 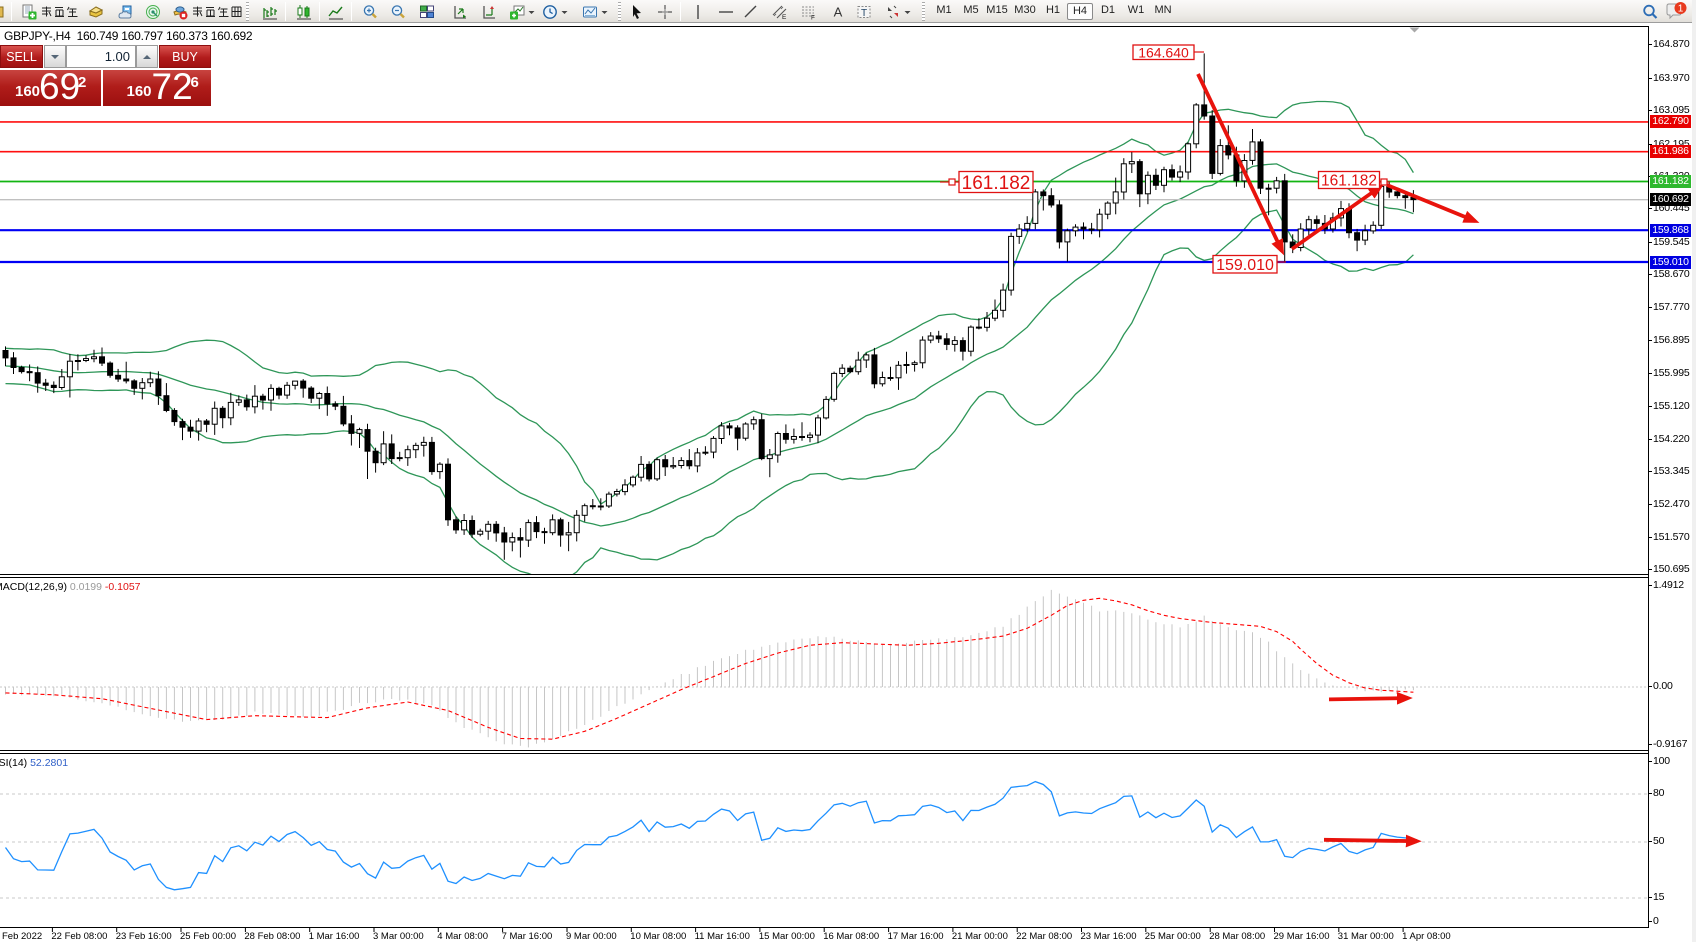 What do you see at coordinates (34, 763) in the screenshot?
I see `svg-text: RSI(14) 52.2801` at bounding box center [34, 763].